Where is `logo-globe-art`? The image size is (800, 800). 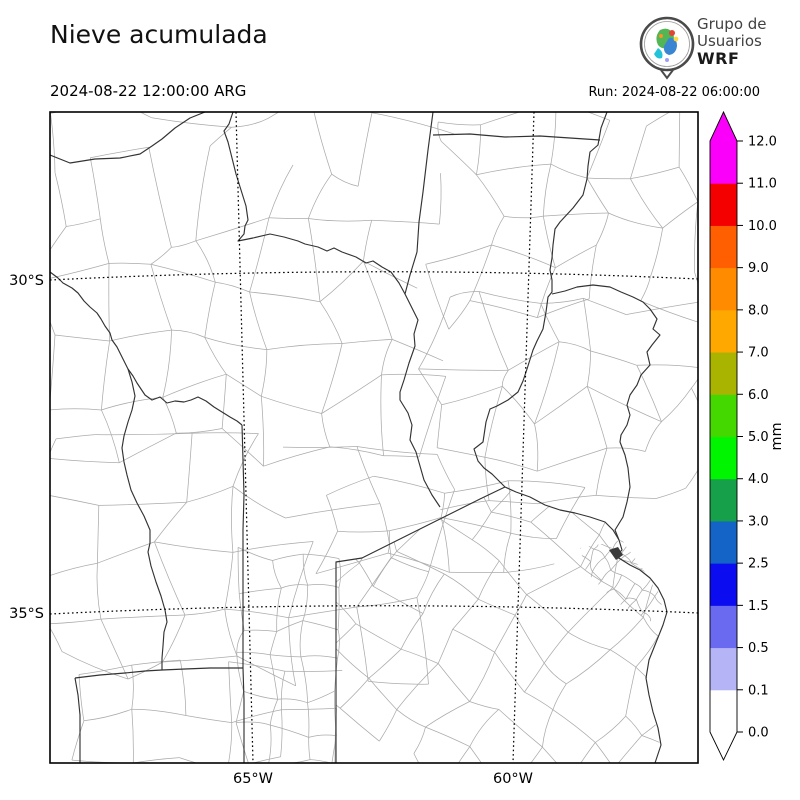 logo-globe-art is located at coordinates (666, 45).